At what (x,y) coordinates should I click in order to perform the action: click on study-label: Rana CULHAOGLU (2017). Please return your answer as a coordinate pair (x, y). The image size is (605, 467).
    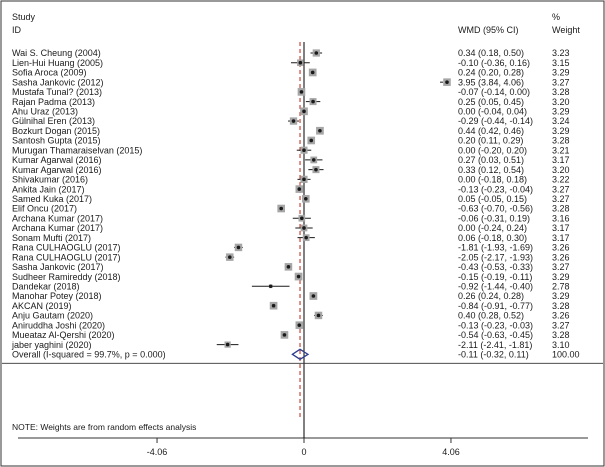
    Looking at the image, I should click on (66, 248).